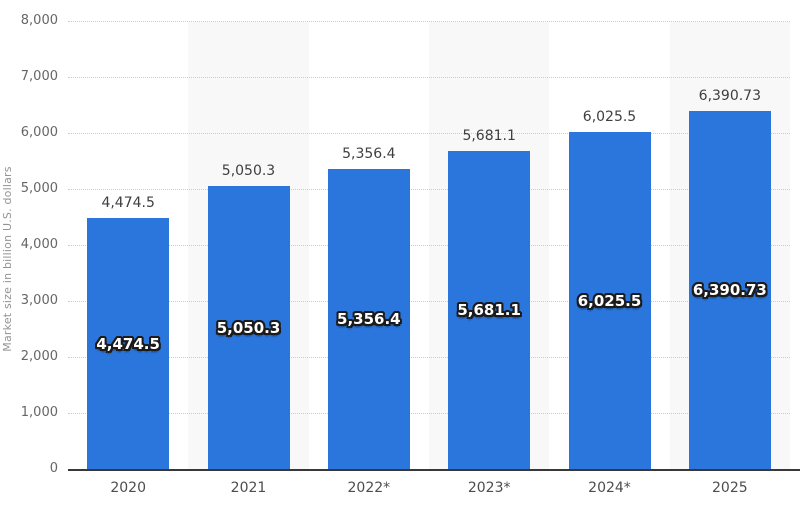 The image size is (800, 510). I want to click on x-tick-label-2022*: 2022*, so click(369, 488).